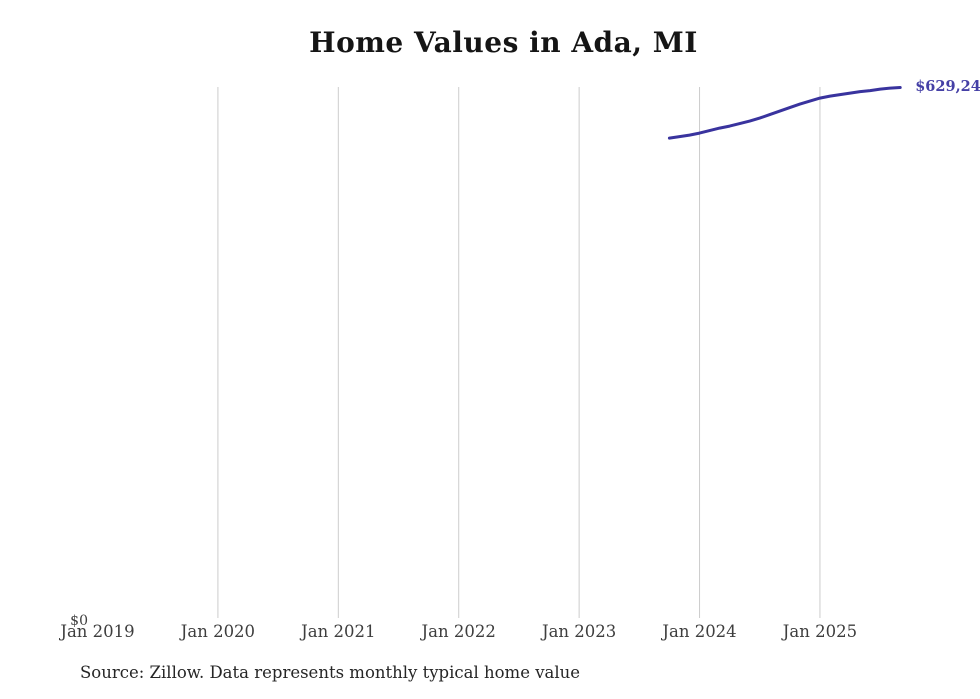  Describe the element at coordinates (699, 631) in the screenshot. I see `x-axis-label: Jan 2024` at that location.